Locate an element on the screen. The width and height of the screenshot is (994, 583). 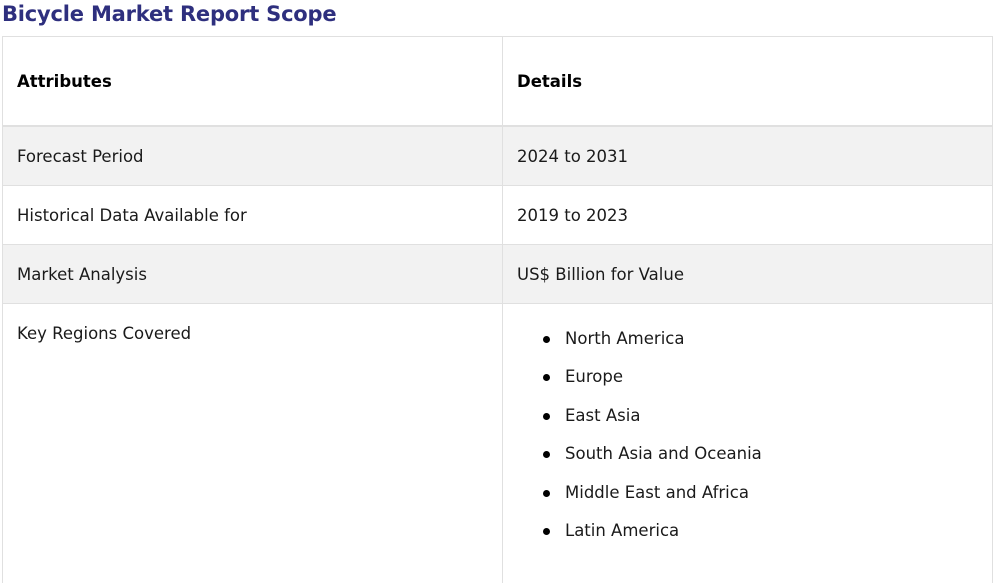
attribute-cell: Forecast Period is located at coordinates (252, 155).